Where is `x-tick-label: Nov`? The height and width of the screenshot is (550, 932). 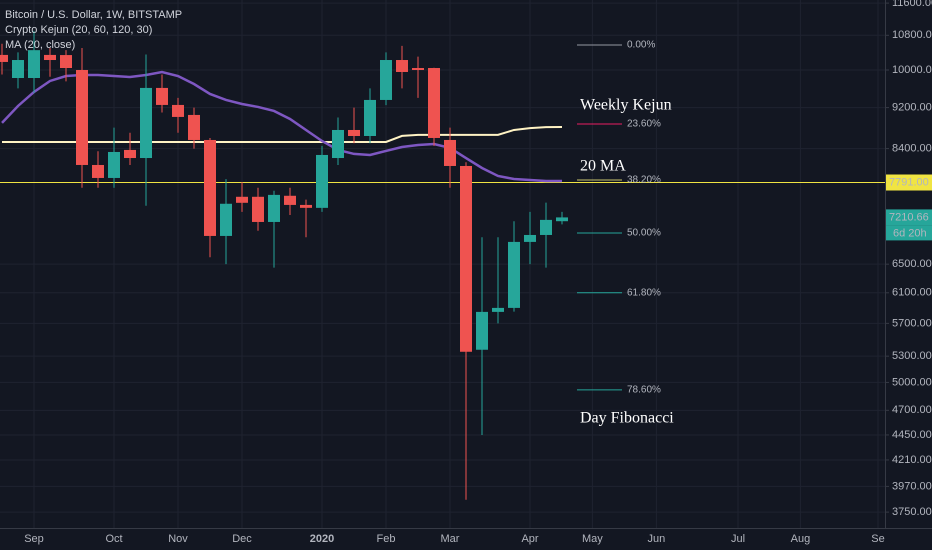 x-tick-label: Nov is located at coordinates (178, 539).